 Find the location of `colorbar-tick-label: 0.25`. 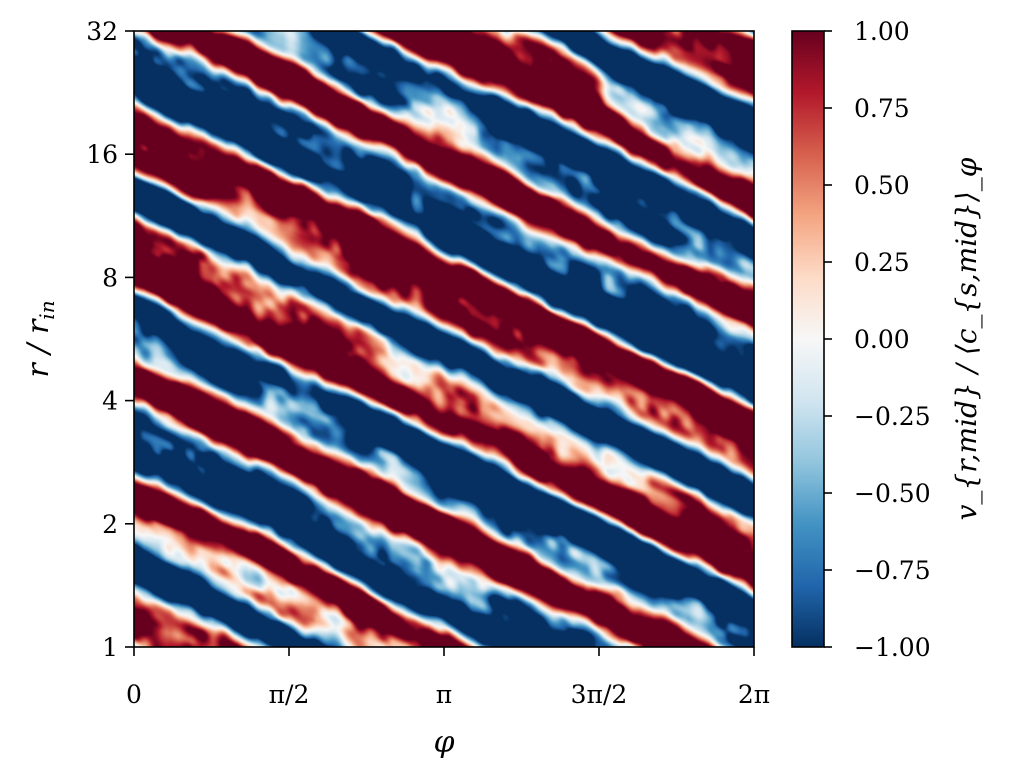

colorbar-tick-label: 0.25 is located at coordinates (882, 262).